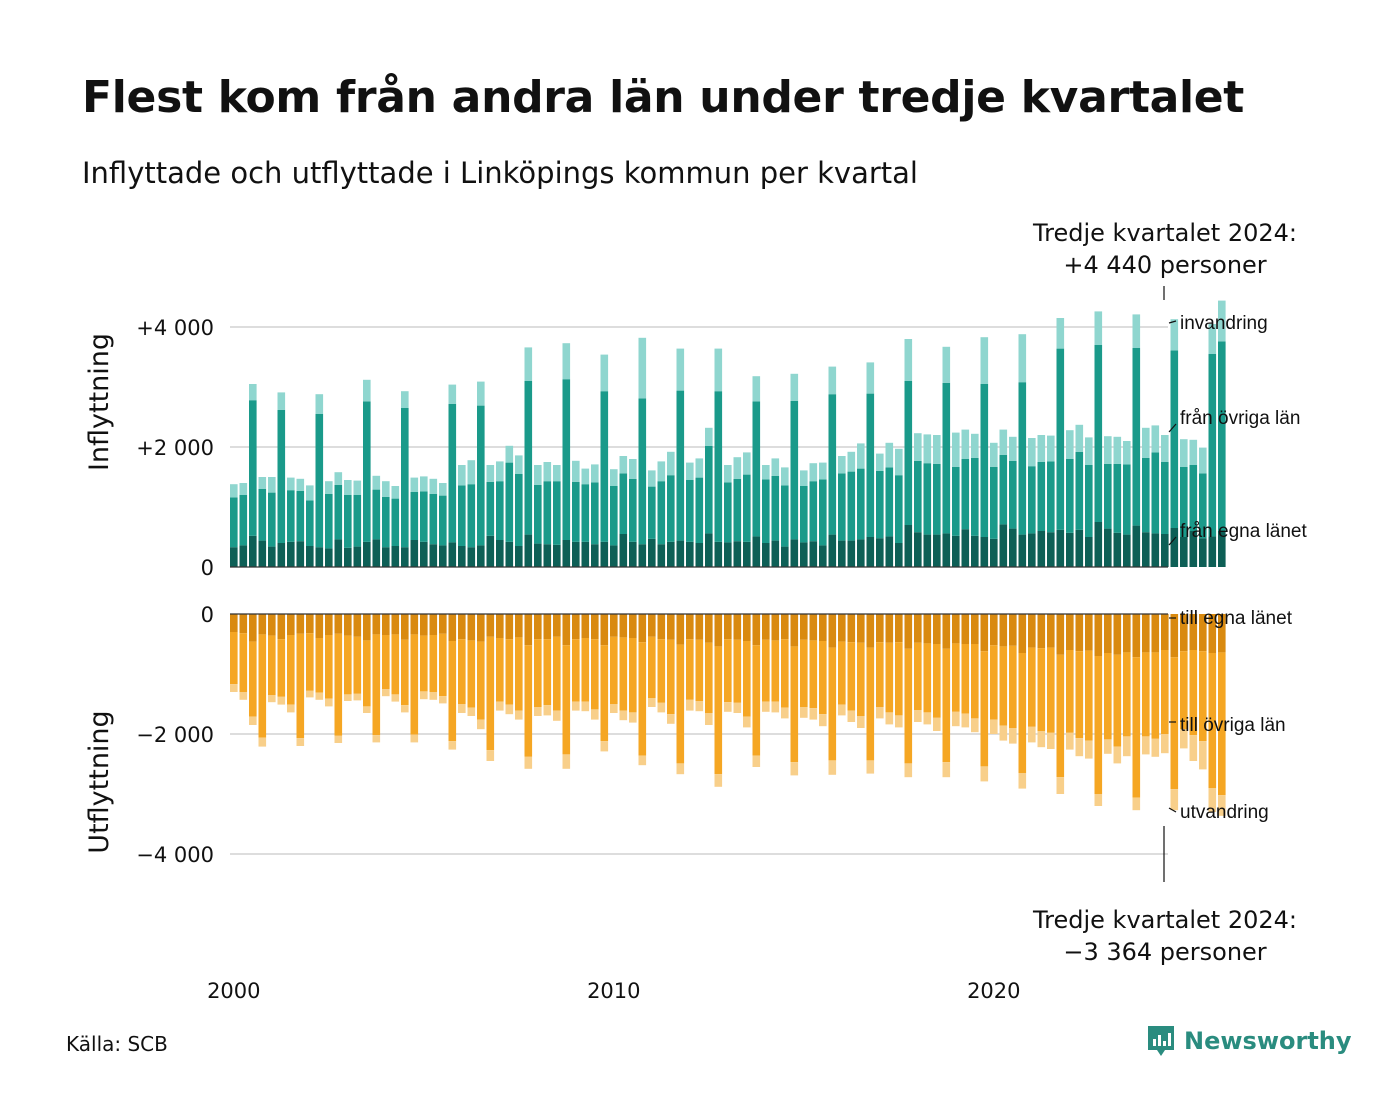 This screenshot has width=1400, height=1120. I want to click on top-ylabel: Inflyttning, so click(99, 402).